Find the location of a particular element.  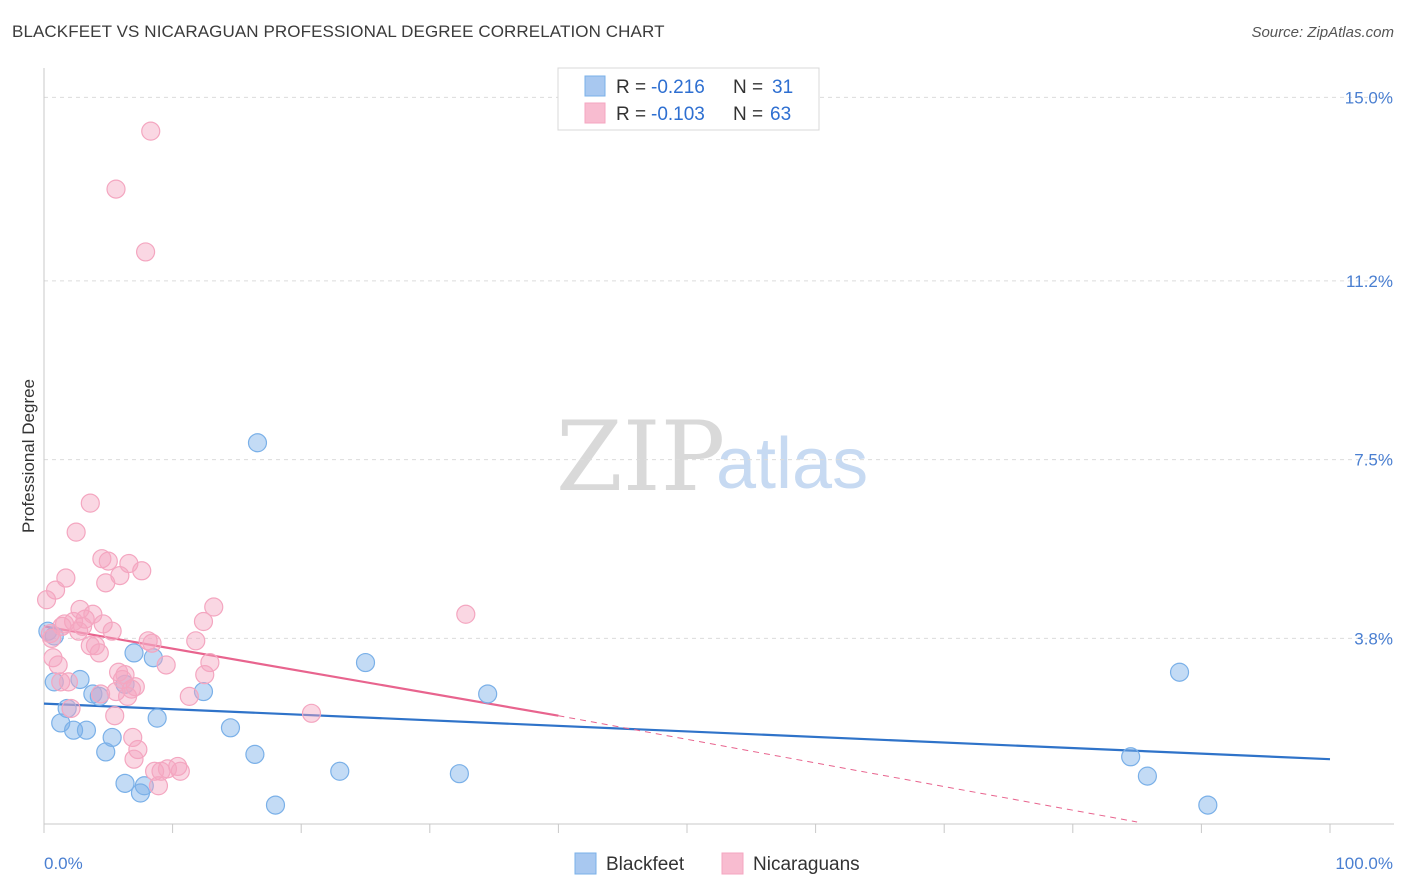

legend-label-blackfeet: Blackfeet is located at coordinates (645, 864).